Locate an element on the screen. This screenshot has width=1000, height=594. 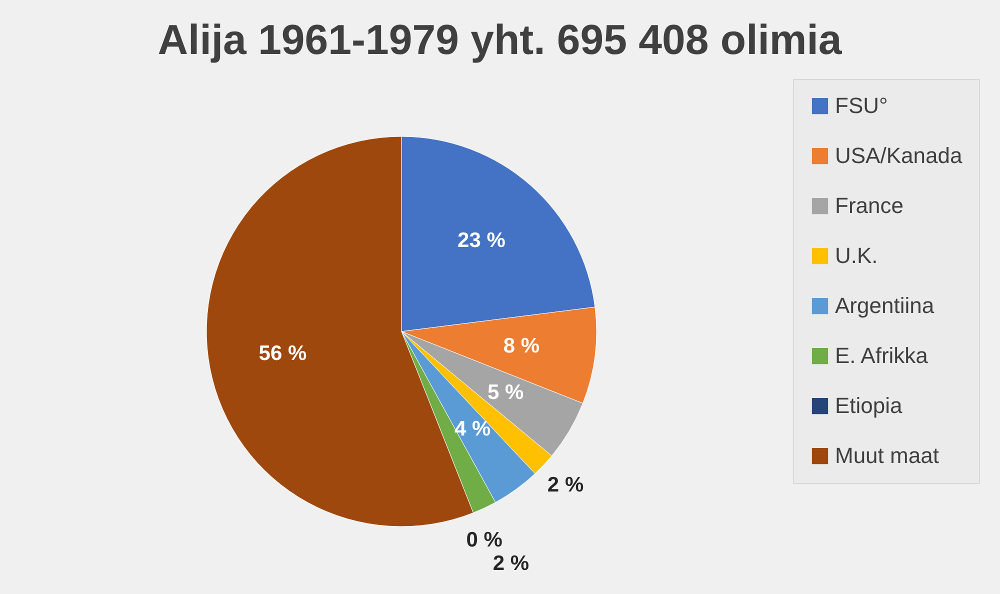
data-label: 23 % is located at coordinates (482, 240).